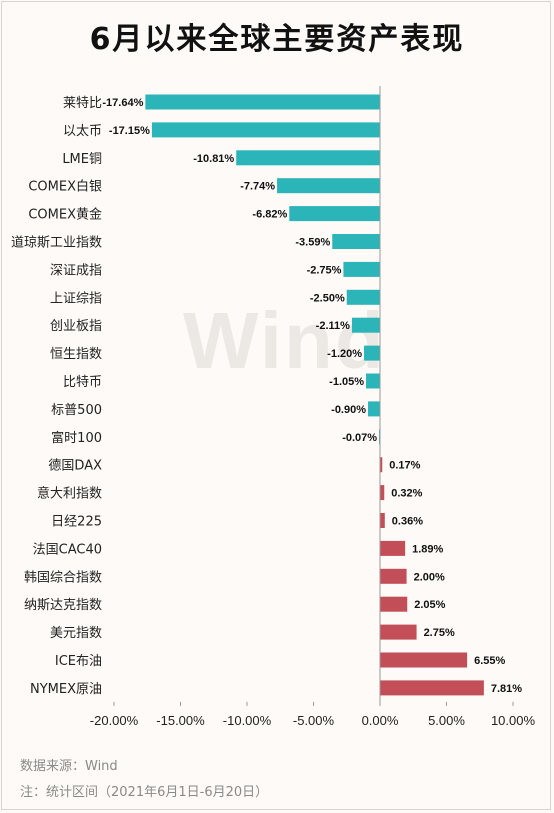  Describe the element at coordinates (78, 661) in the screenshot. I see `category-label: ICE布油` at that location.